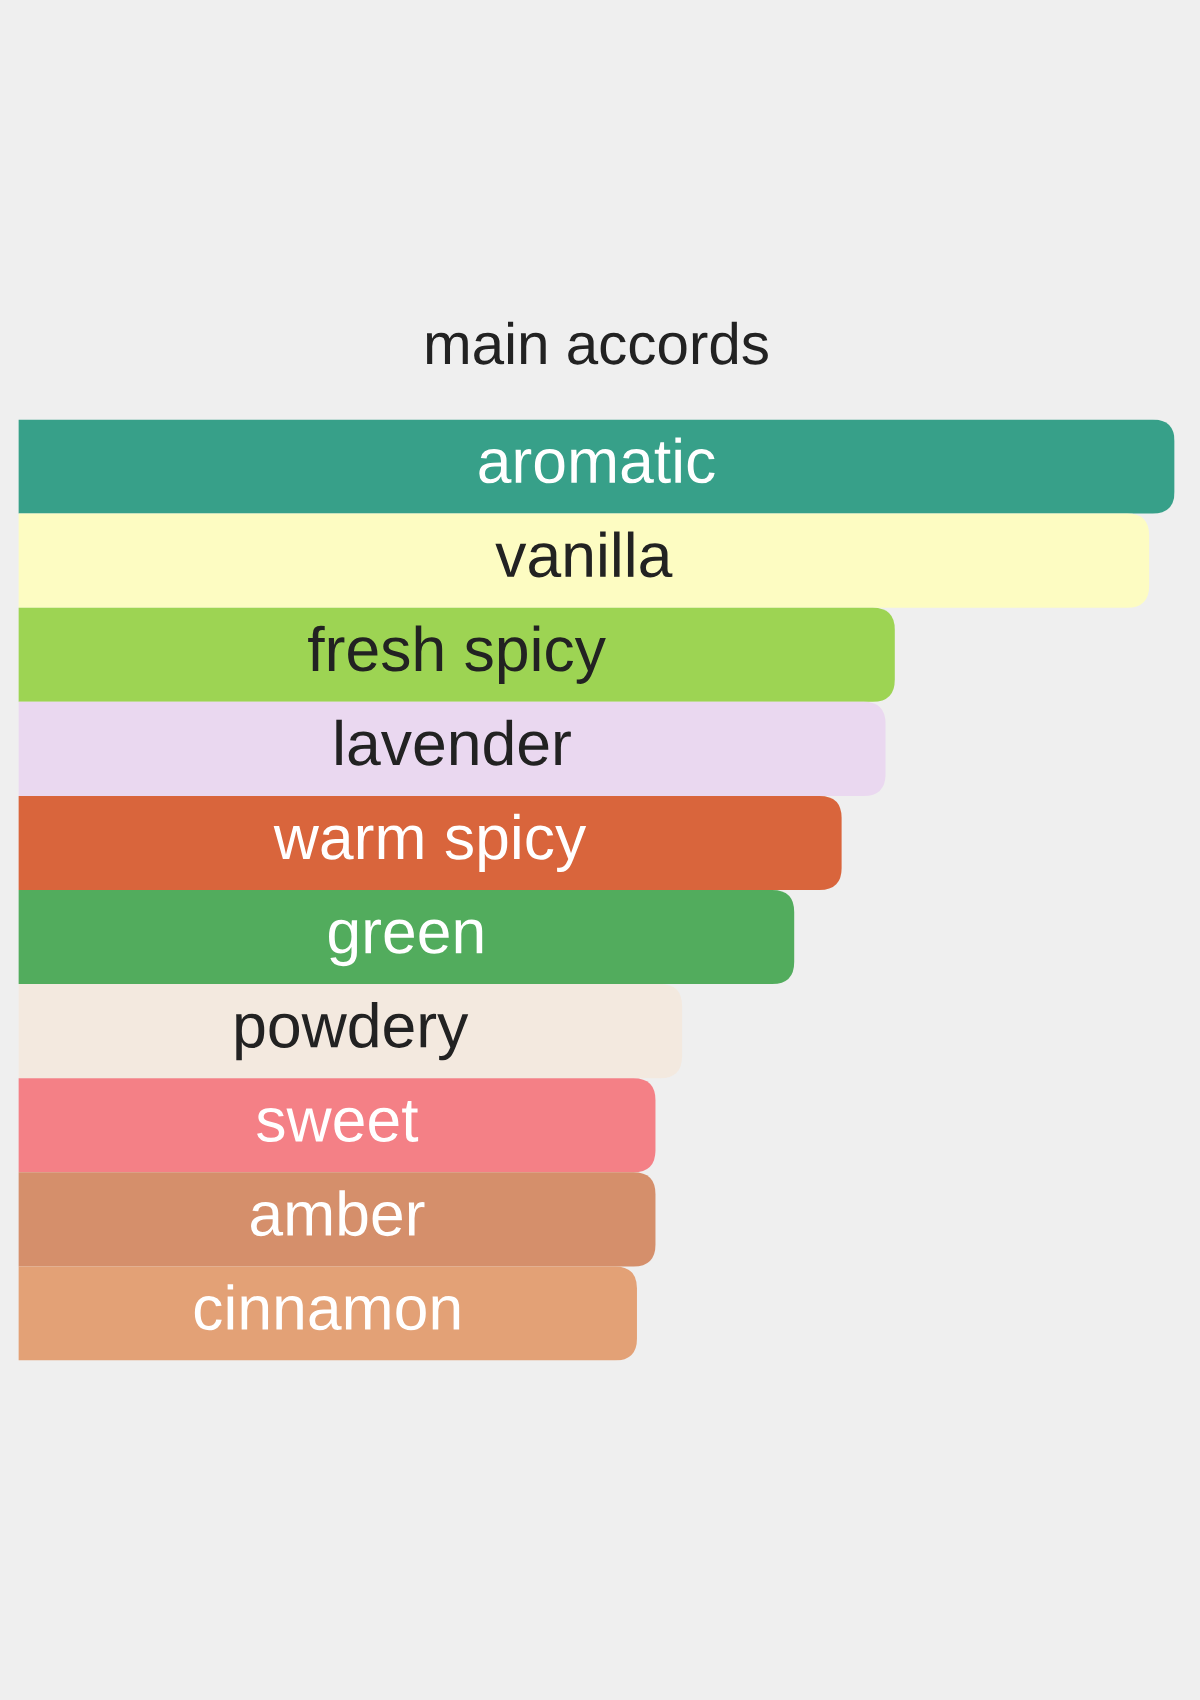 Image resolution: width=1200 pixels, height=1700 pixels. I want to click on y-tick-label: warm spicy, so click(430, 843).